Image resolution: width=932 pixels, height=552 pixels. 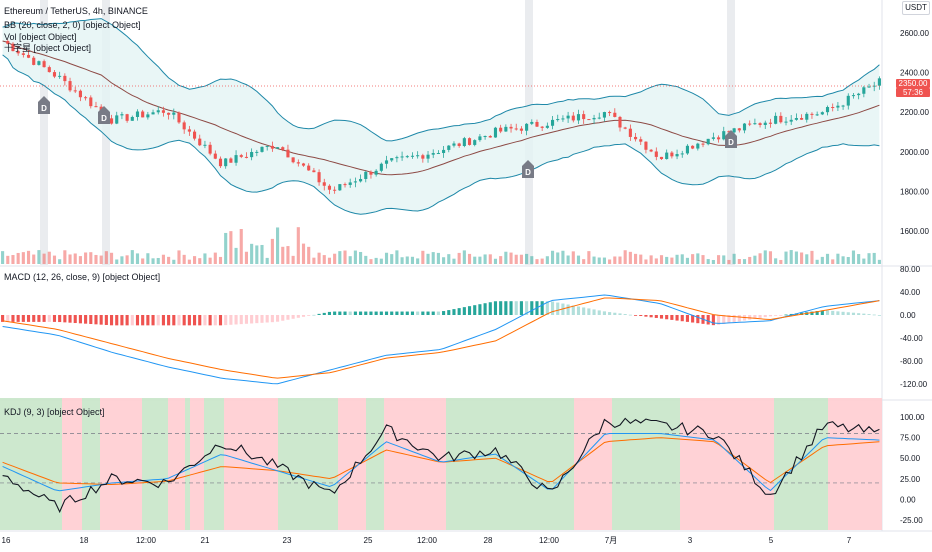 I want to click on time-axis-label: 12:00, so click(x=549, y=540).